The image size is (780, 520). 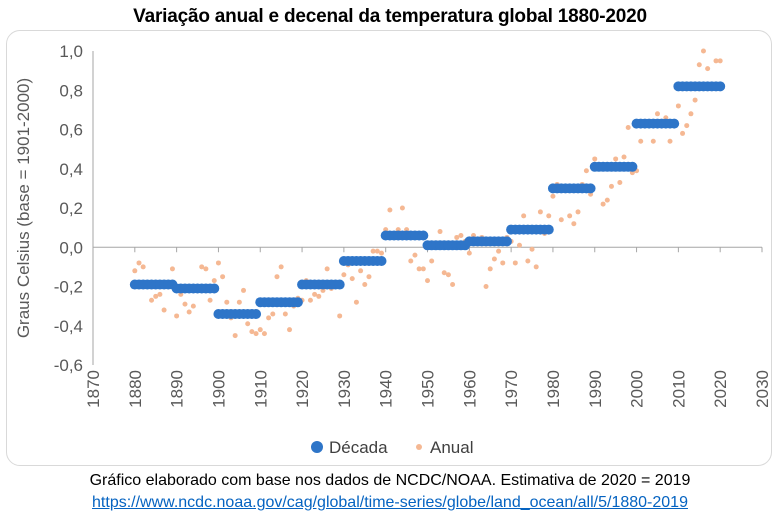 What do you see at coordinates (23, 208) in the screenshot?
I see `y-axis-label: Graus Celsius (base = 1901-2000)` at bounding box center [23, 208].